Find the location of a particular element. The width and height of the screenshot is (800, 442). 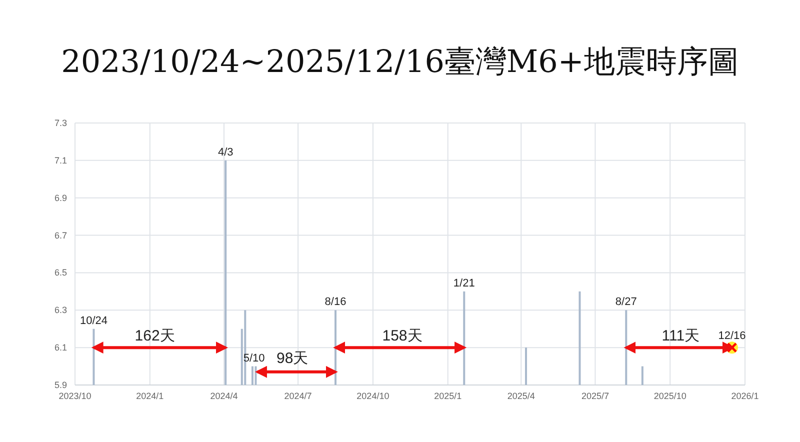

annotation: 1/21 is located at coordinates (464, 283).